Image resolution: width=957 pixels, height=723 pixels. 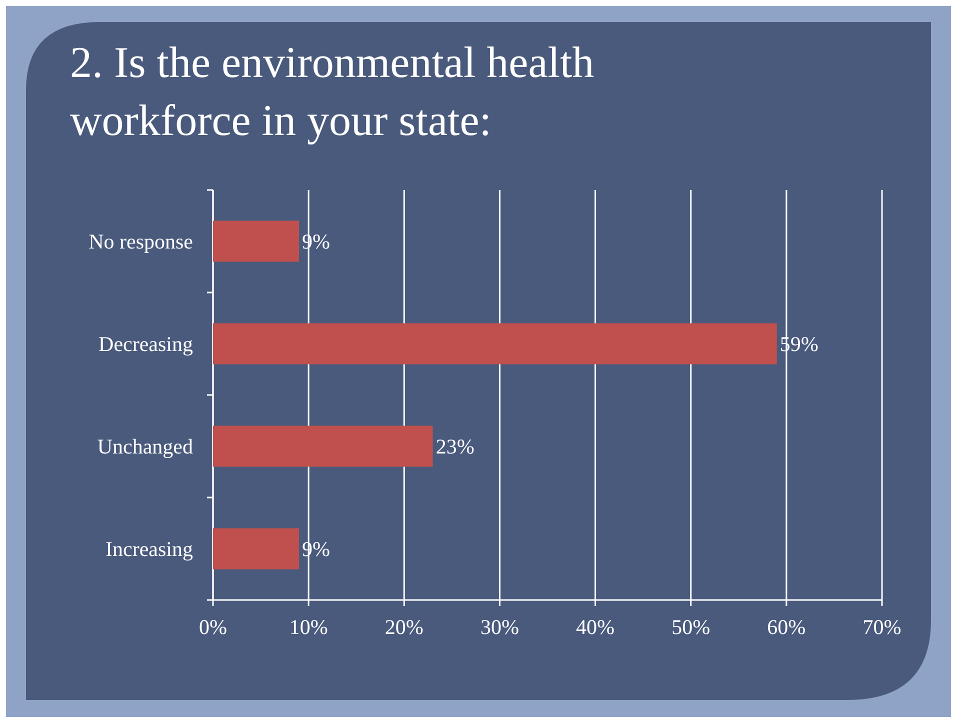 What do you see at coordinates (213, 627) in the screenshot?
I see `x-tick-label: 0%` at bounding box center [213, 627].